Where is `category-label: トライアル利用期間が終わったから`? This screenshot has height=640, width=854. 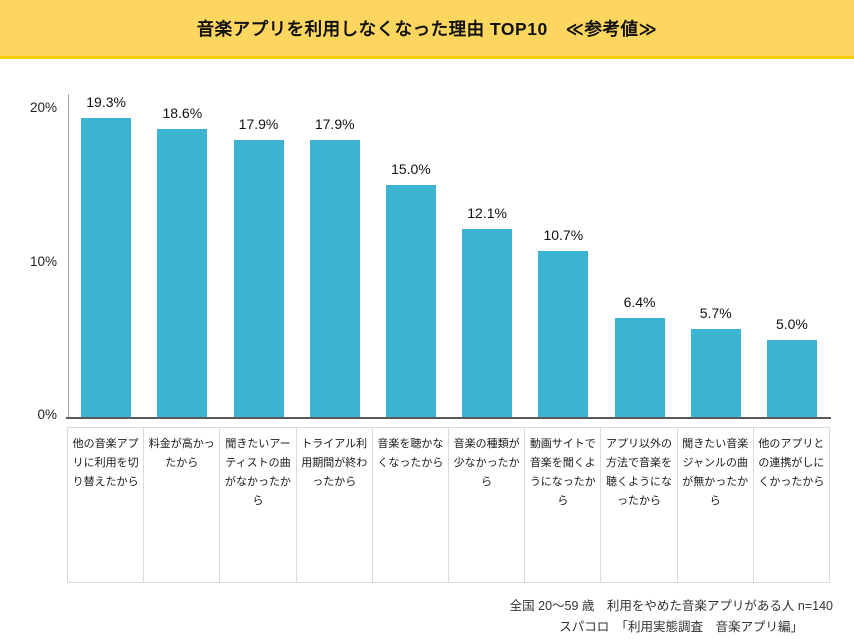 category-label: トライアル利用期間が終わったから is located at coordinates (335, 505).